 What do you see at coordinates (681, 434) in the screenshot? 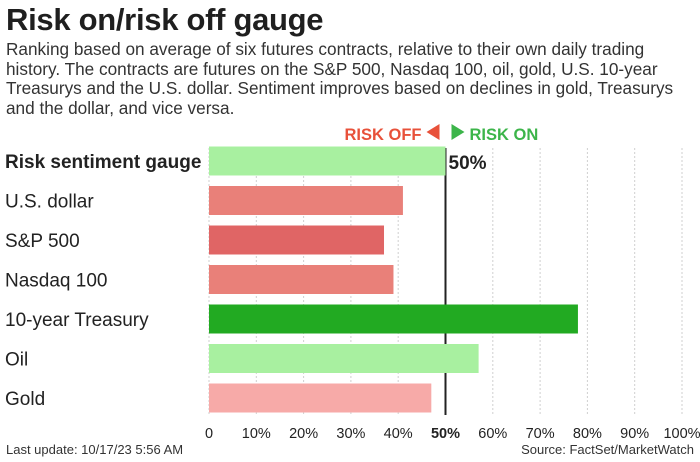
I see `x-tick-label: 100%` at bounding box center [681, 434].